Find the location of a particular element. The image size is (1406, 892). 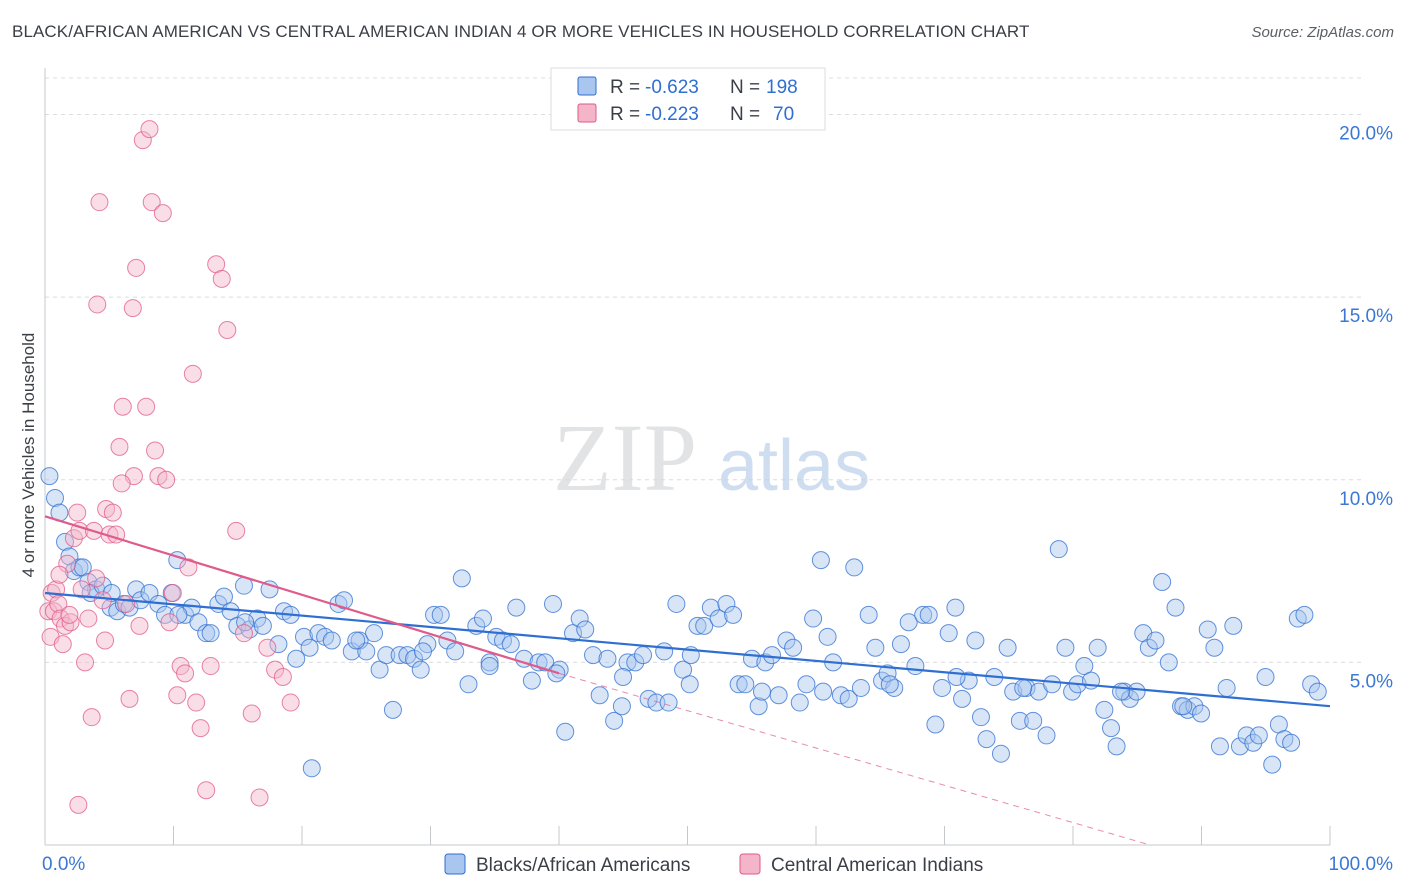

x-tick-label-min: 0.0% is located at coordinates (63, 864).